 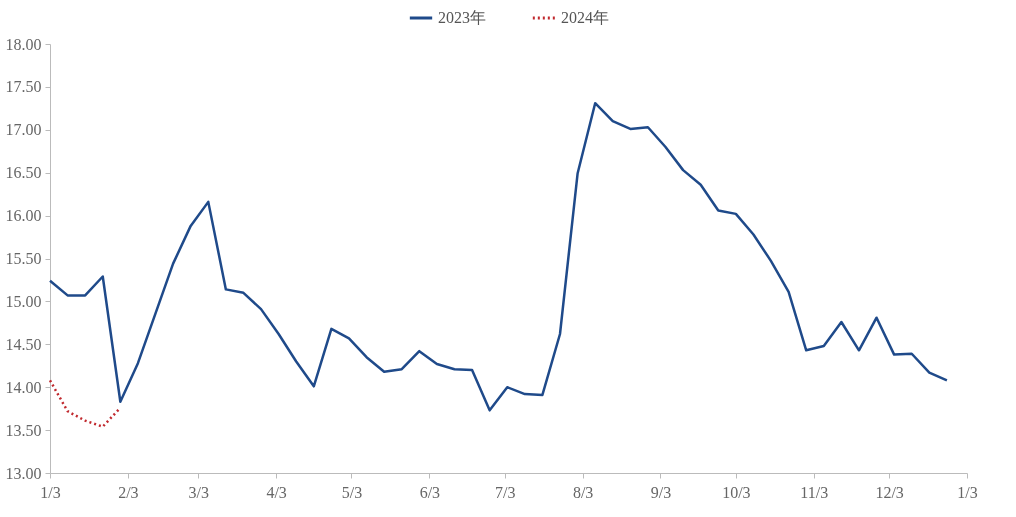 I want to click on y-tick-label: 13.50, so click(x=23, y=430).